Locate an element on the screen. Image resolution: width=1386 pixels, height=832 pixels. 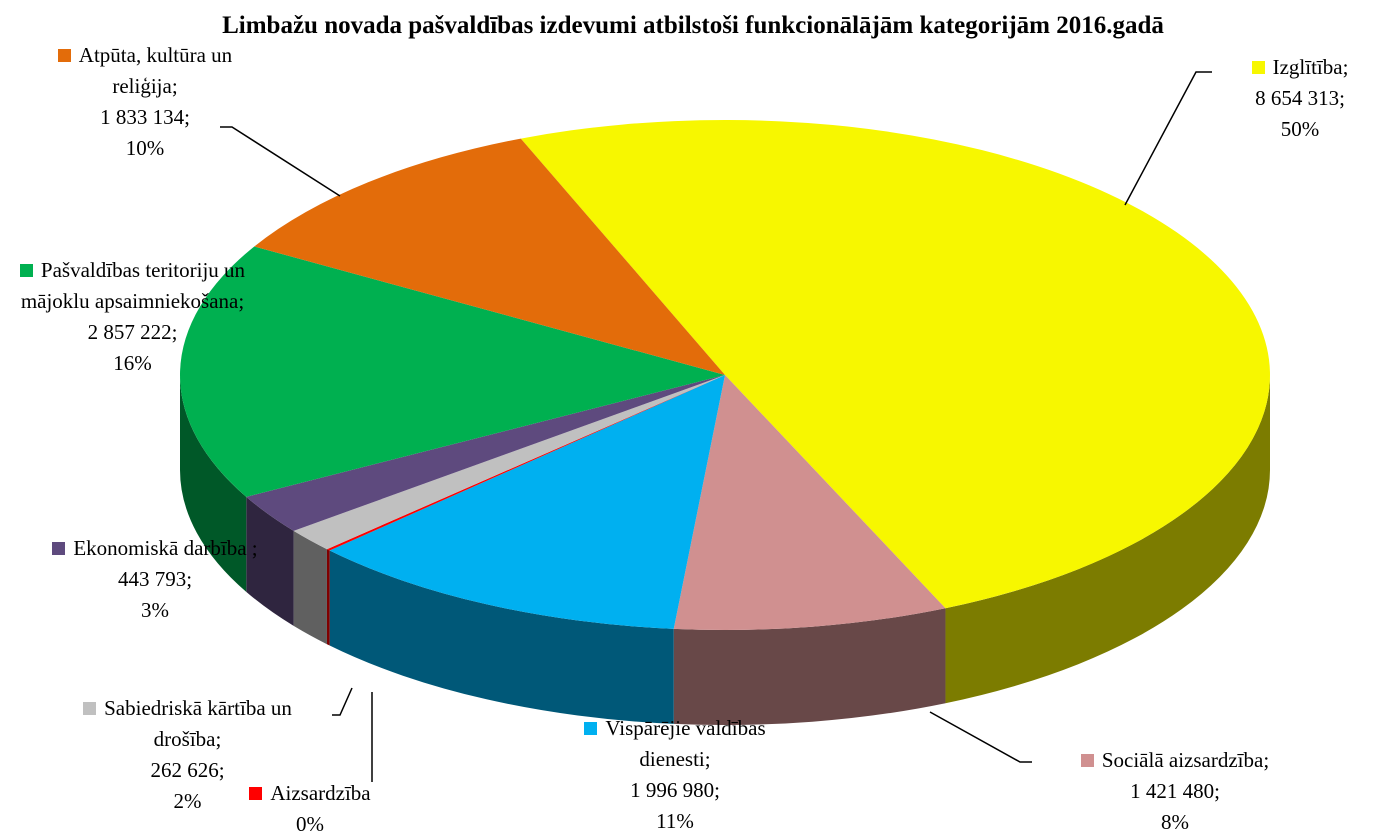
value-label: 8 654 313; is located at coordinates (1300, 98).